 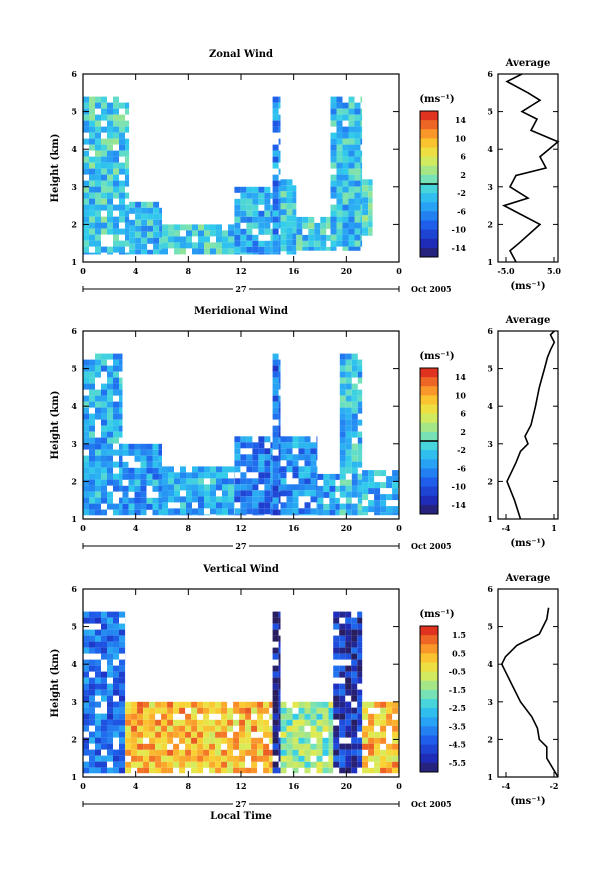 I want to click on y-axis-label: Height (km), so click(x=55, y=683).